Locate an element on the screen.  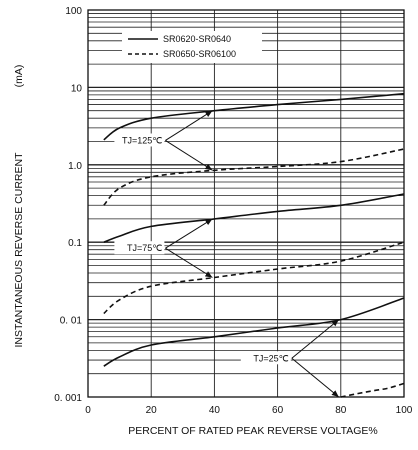
legend-label-solid: SR0620-SR0640 is located at coordinates (197, 39).